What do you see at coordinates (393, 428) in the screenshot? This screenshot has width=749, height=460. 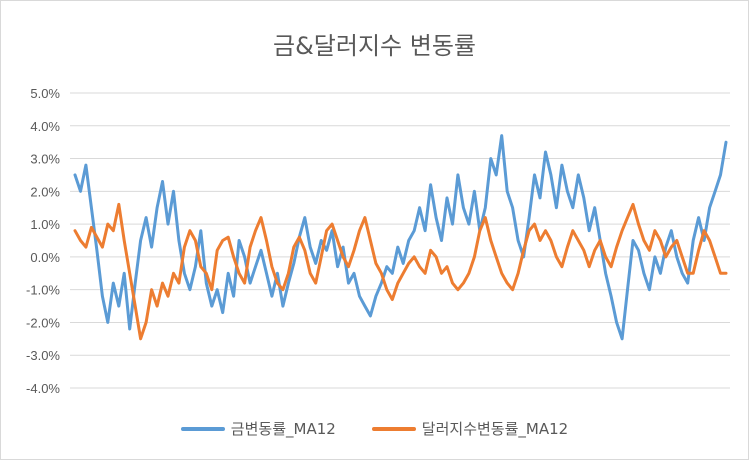 I see `legend-swatch-dollar` at bounding box center [393, 428].